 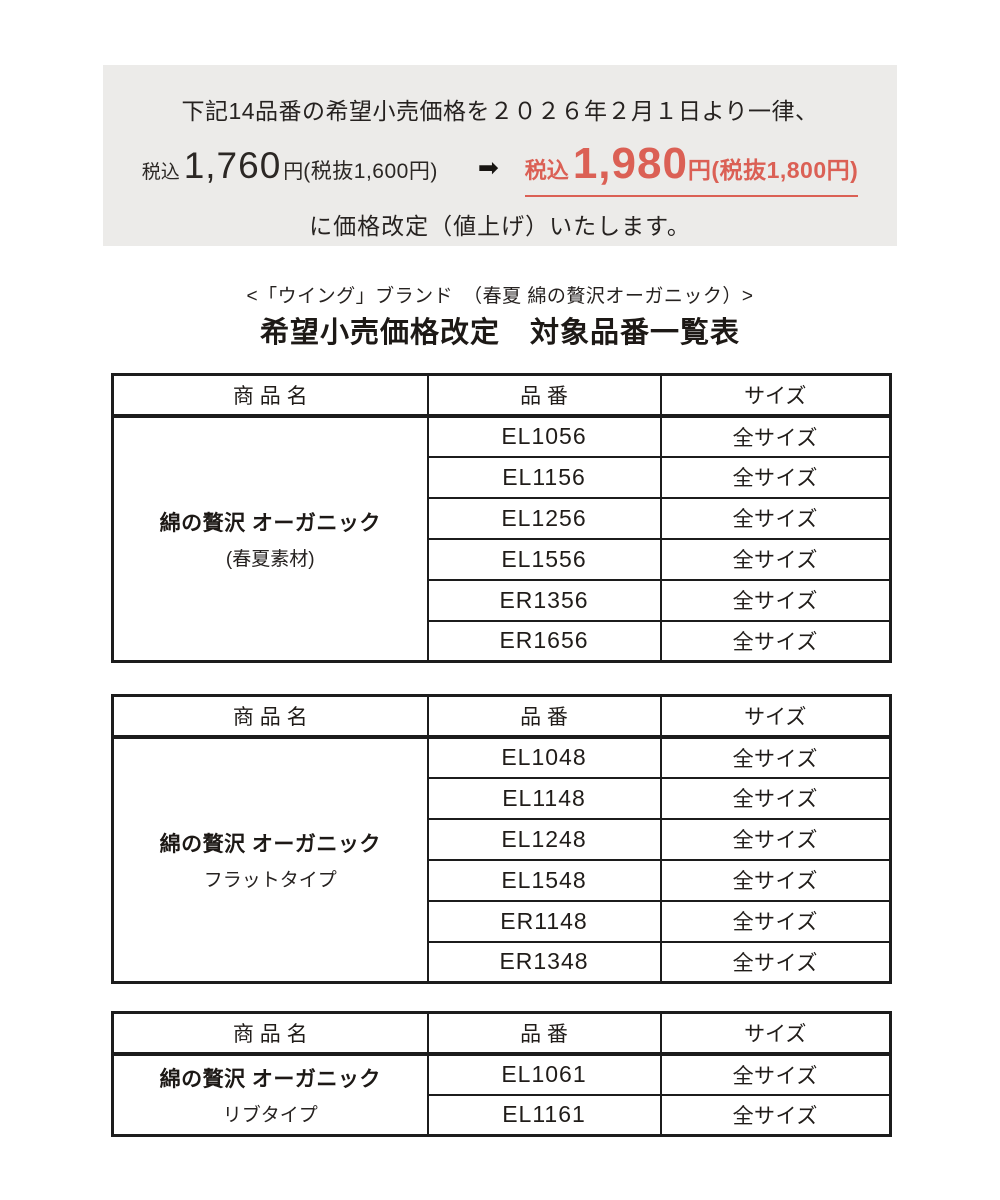 I want to click on table-row: EL1161 全サイズ, so click(x=502, y=1115).